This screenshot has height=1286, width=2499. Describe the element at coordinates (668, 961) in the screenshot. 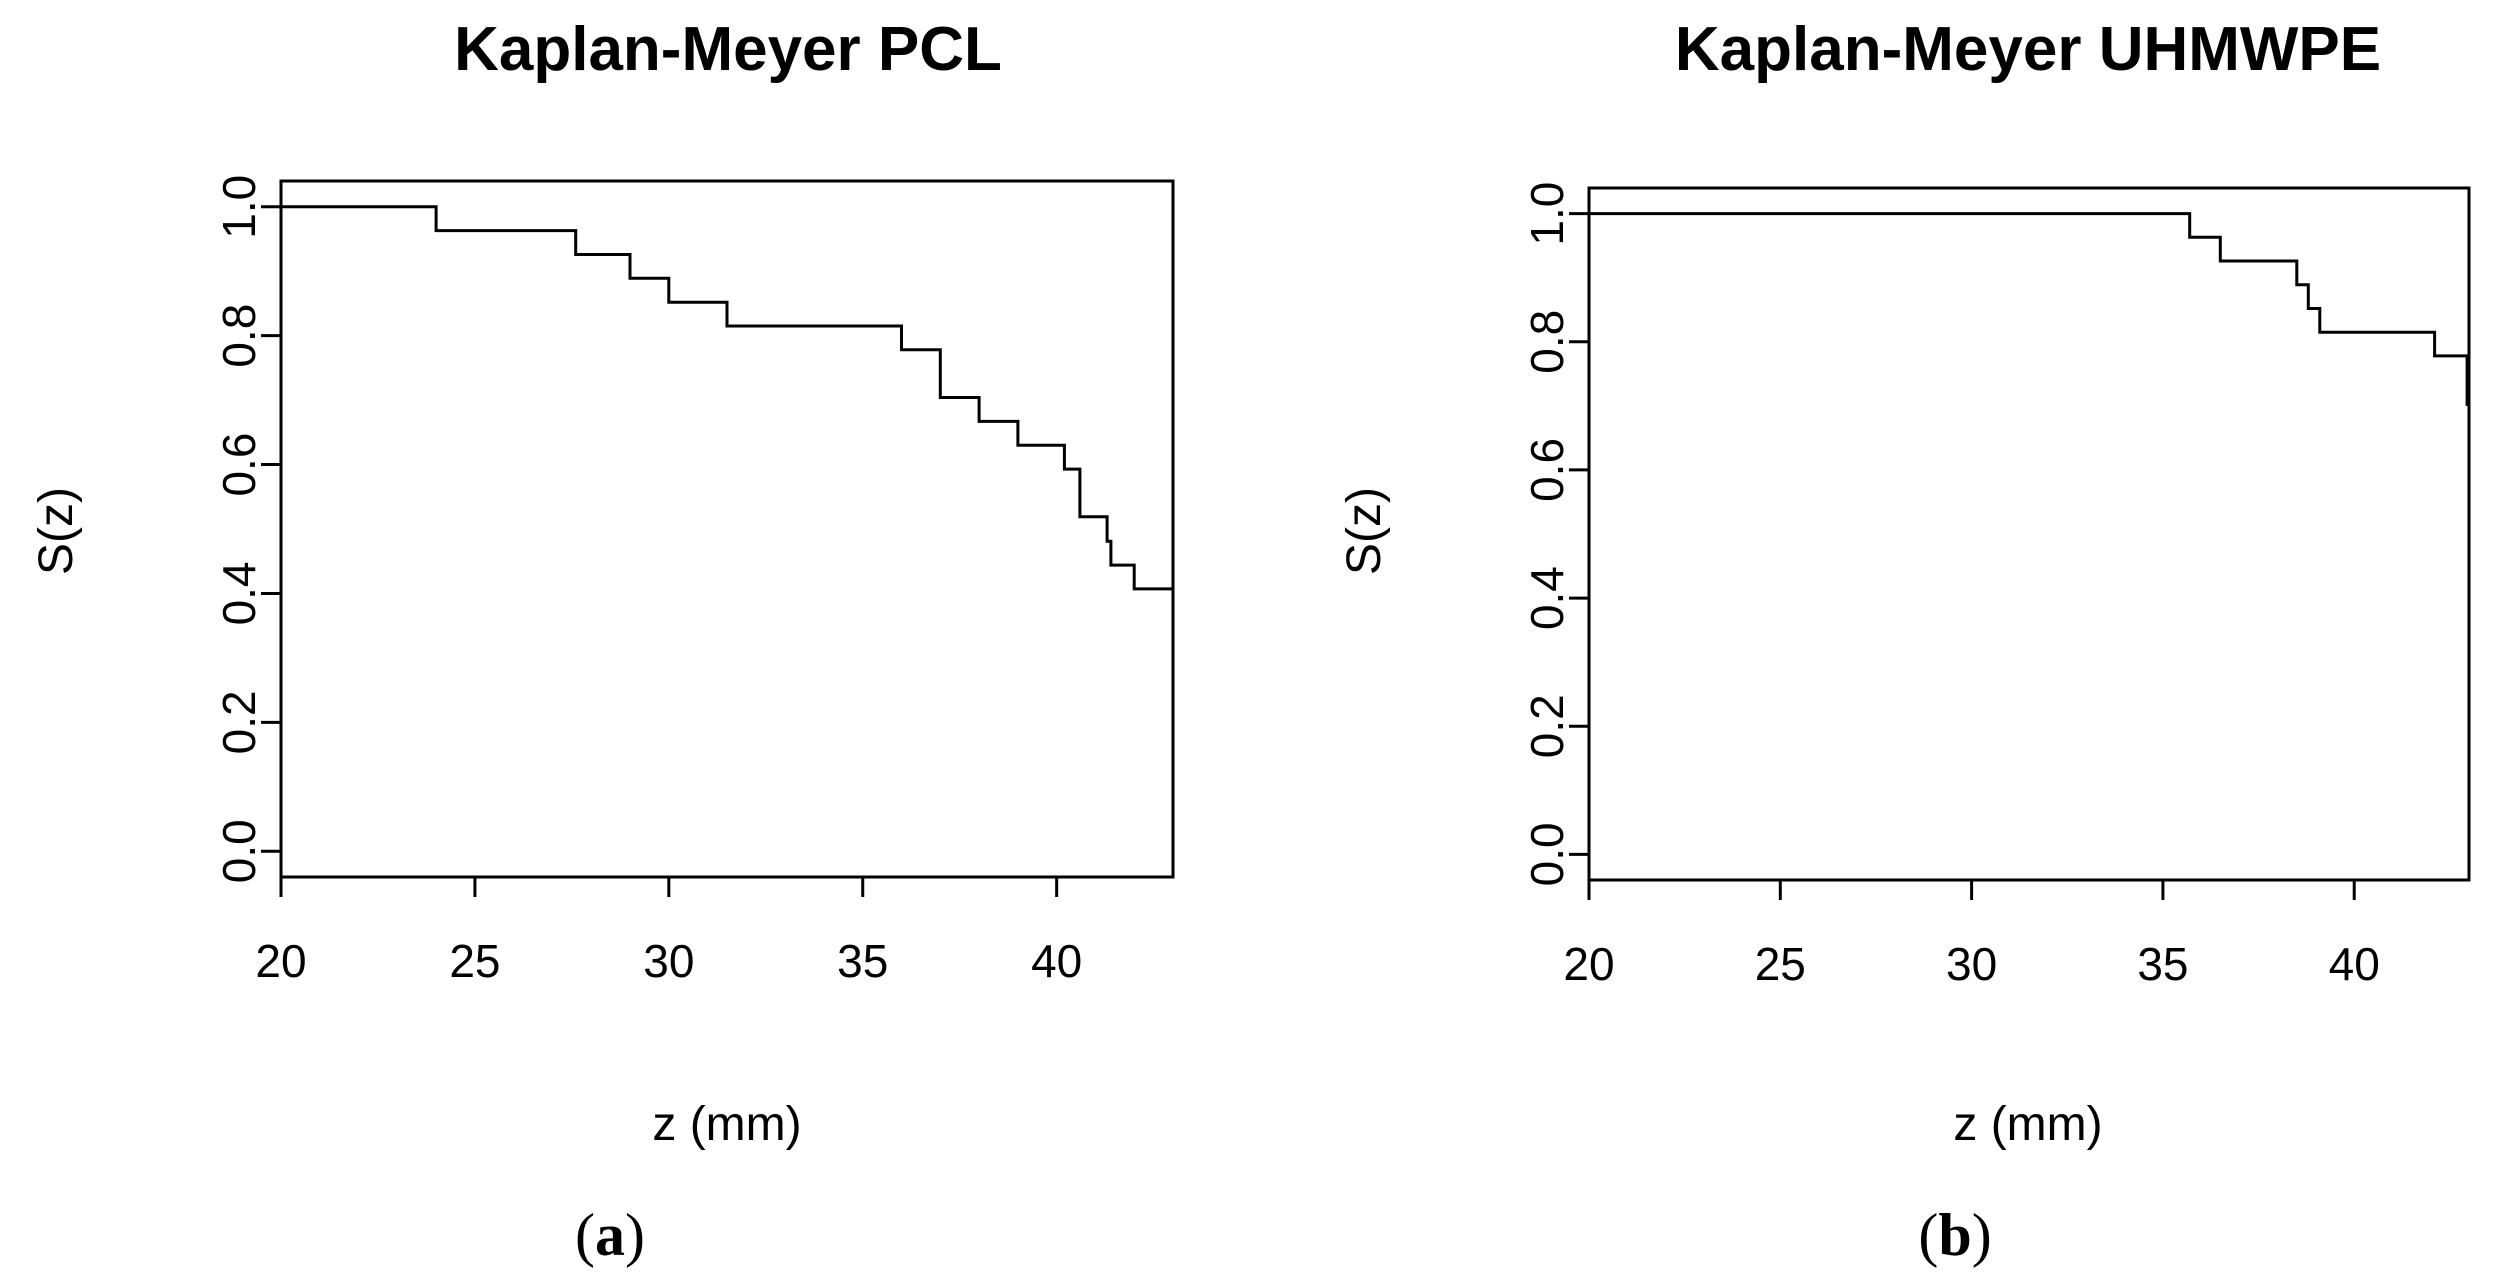

I see `x-tick-label-a-2: 30` at that location.